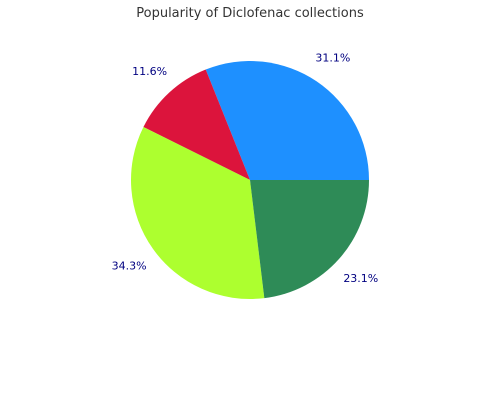  Describe the element at coordinates (129, 265) in the screenshot. I see `slice-label: 34.3%` at that location.